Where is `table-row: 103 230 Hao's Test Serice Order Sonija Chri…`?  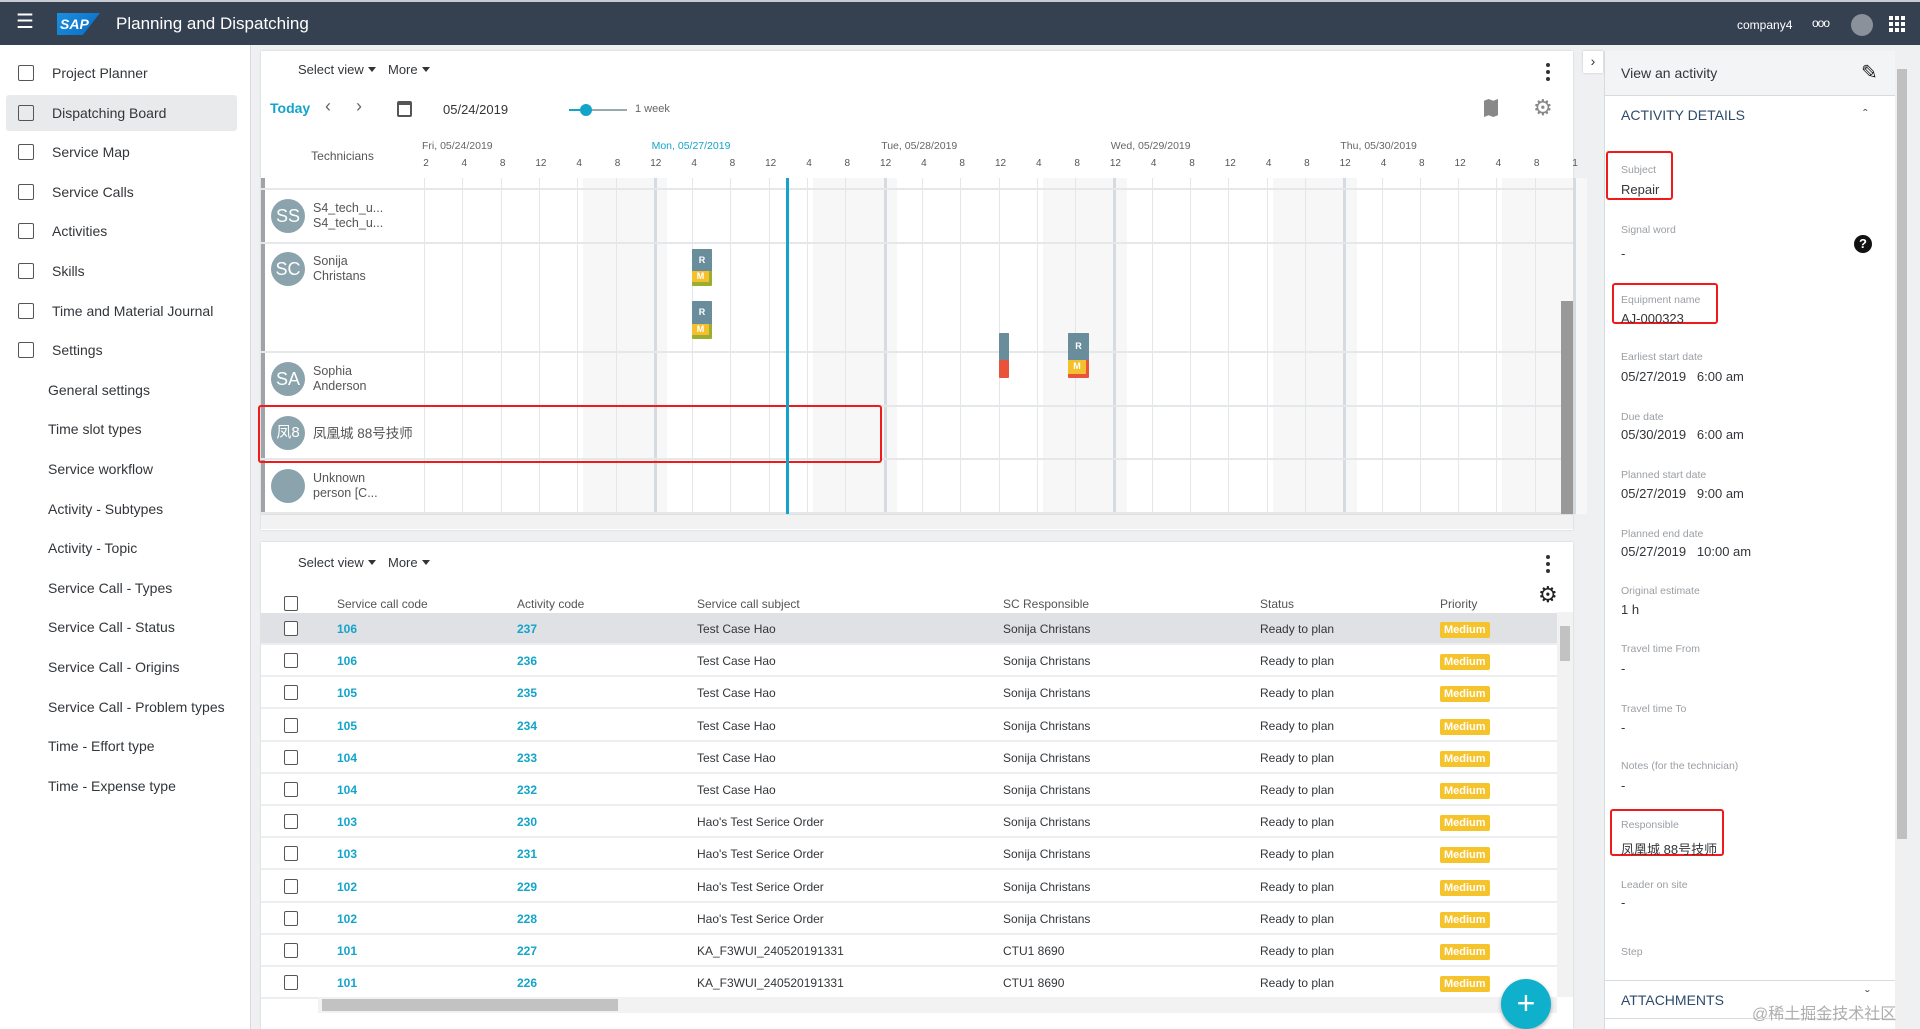 table-row: 103 230 Hao's Test Serice Order Sonija Chri… is located at coordinates (909, 822).